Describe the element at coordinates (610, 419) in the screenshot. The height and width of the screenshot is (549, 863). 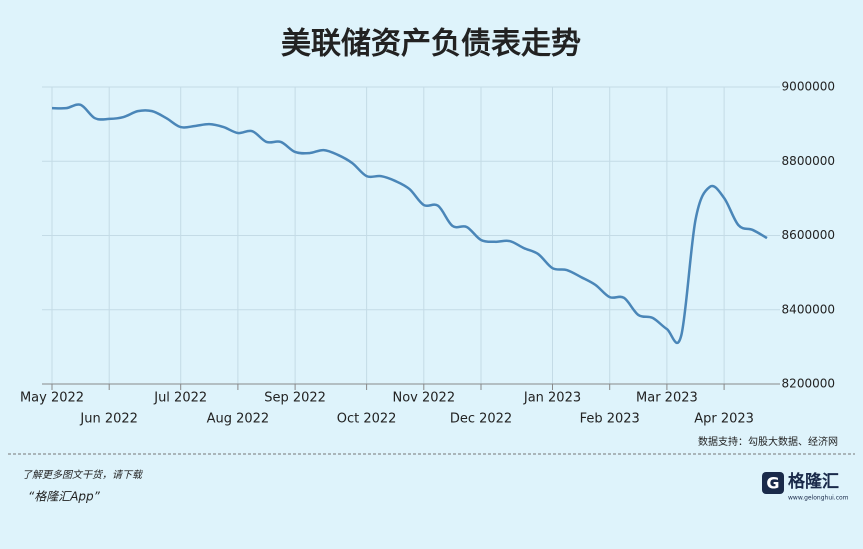
I see `x-tick-label: Feb 2023` at that location.